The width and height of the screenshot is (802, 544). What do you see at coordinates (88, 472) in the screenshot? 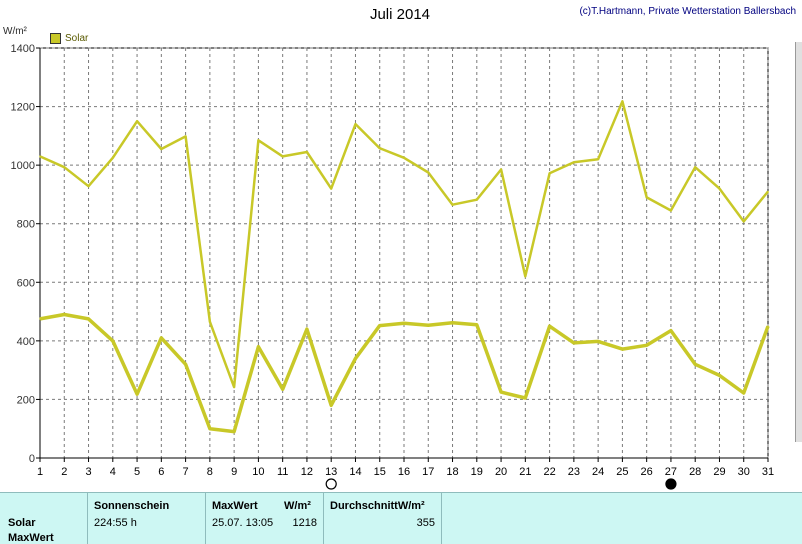
I see `x-tick-label: 3` at bounding box center [88, 472].